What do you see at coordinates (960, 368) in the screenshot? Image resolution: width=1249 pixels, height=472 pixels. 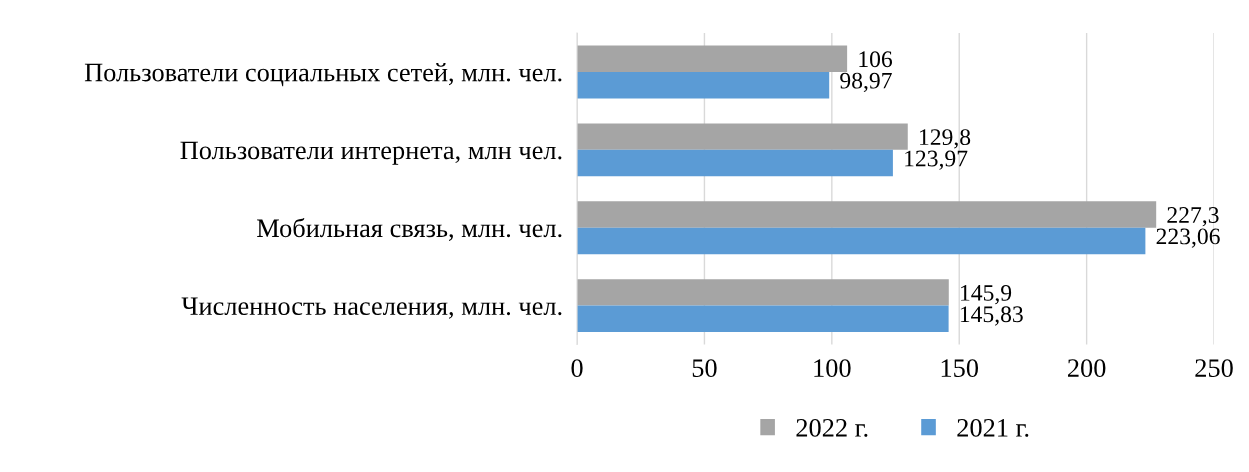 I see `x-tick-label: 150` at bounding box center [960, 368].